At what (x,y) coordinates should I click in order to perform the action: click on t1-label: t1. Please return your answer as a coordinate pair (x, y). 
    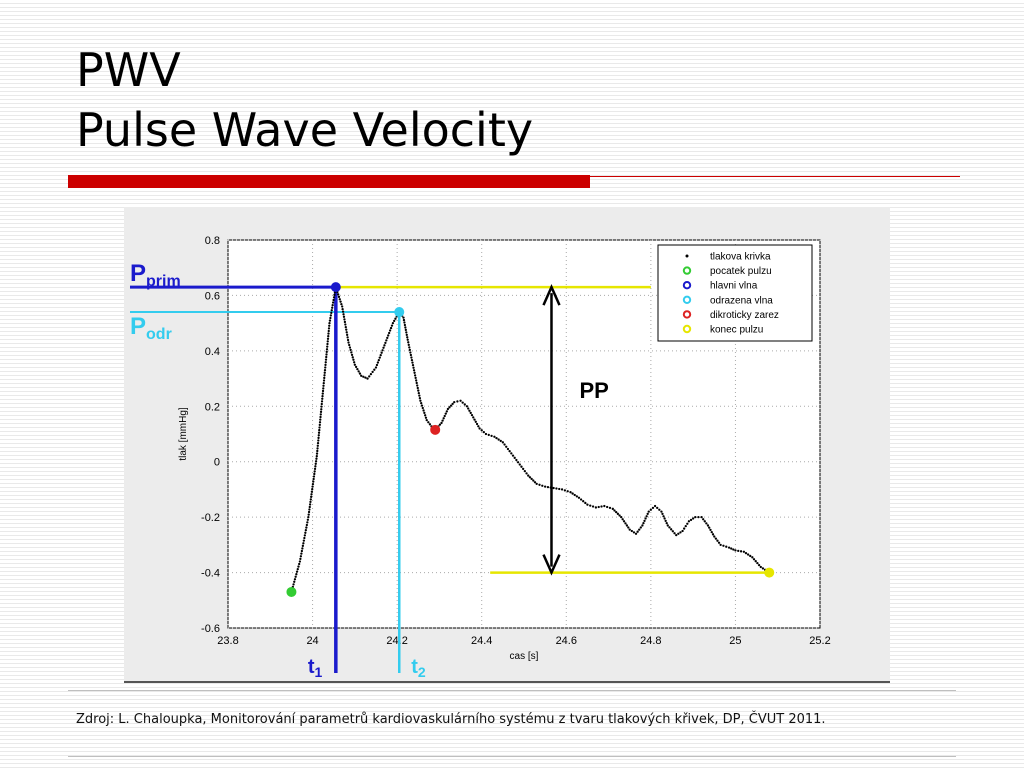
    Looking at the image, I should click on (315, 668).